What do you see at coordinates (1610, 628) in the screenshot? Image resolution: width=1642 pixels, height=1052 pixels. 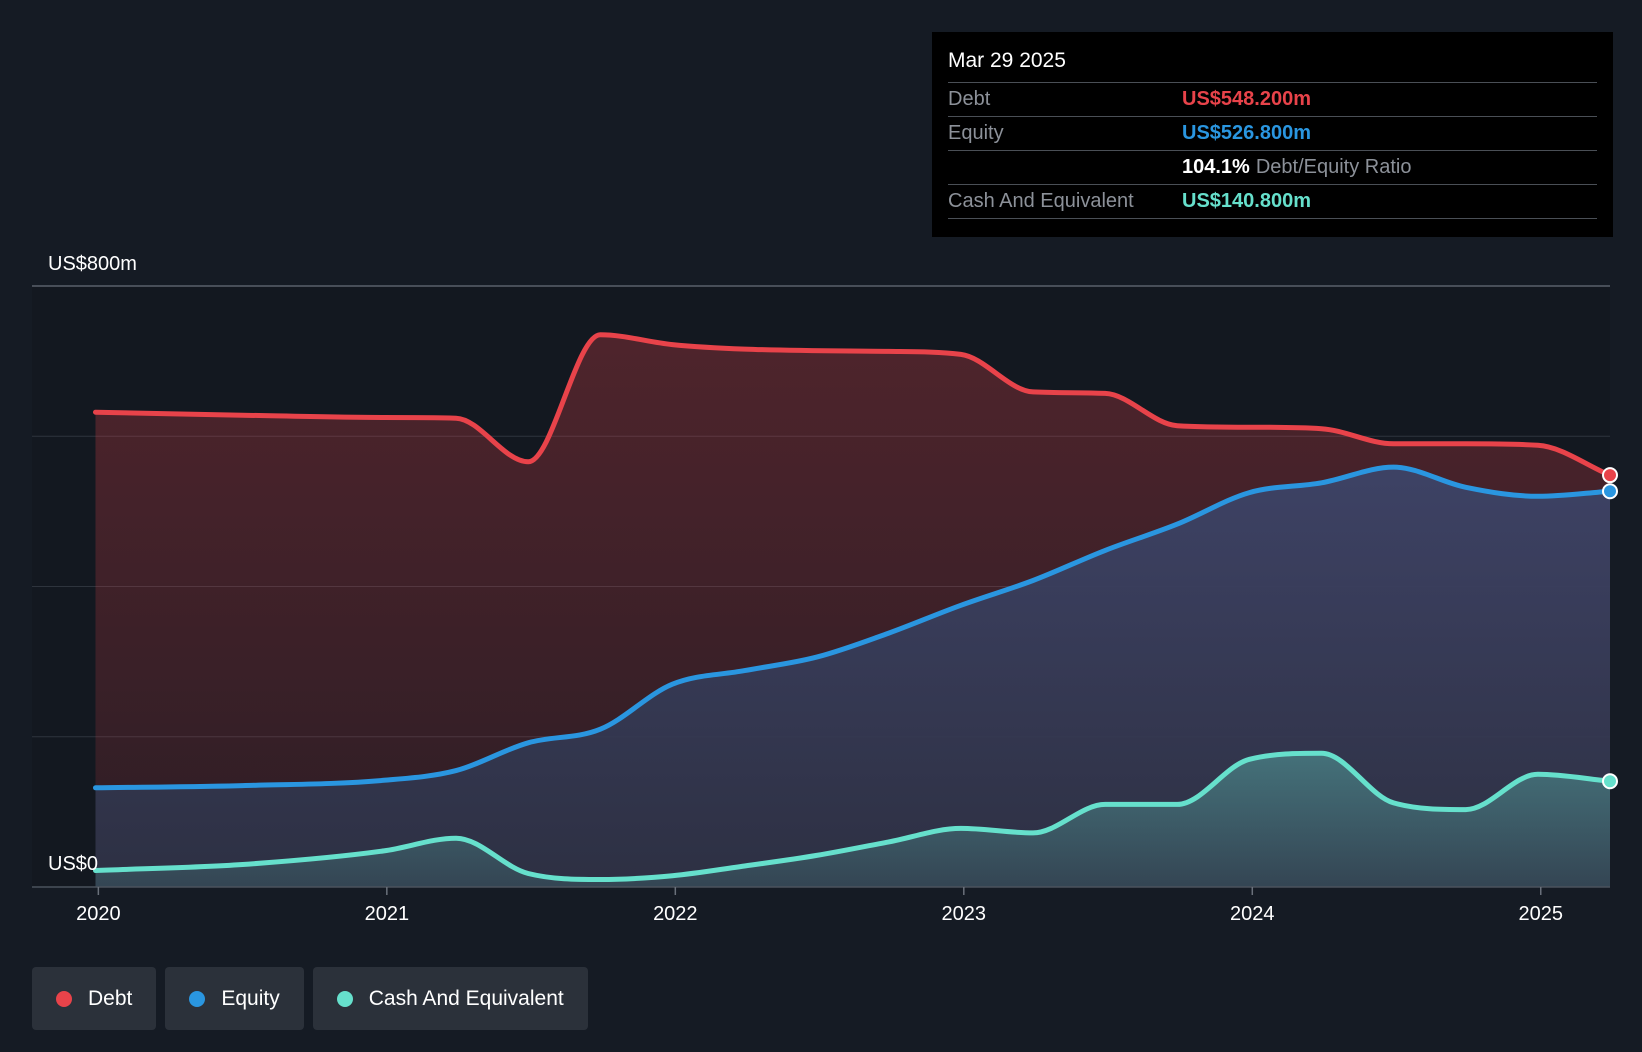 I see `series-end-markers` at bounding box center [1610, 628].